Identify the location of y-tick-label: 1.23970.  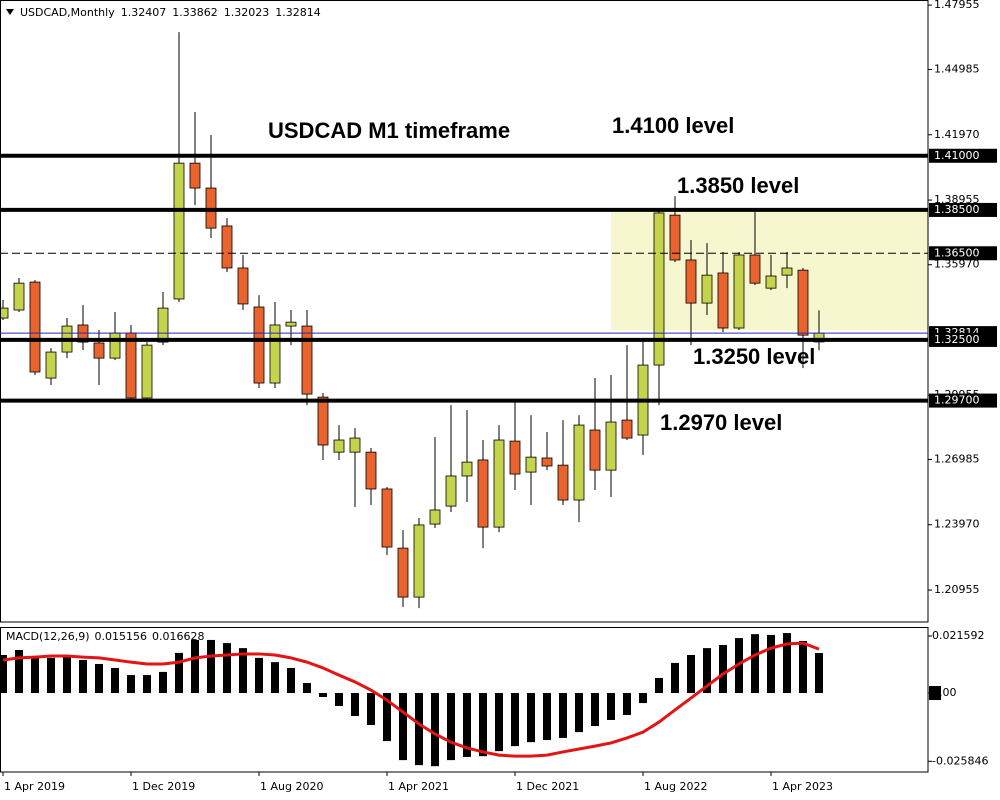
(957, 524).